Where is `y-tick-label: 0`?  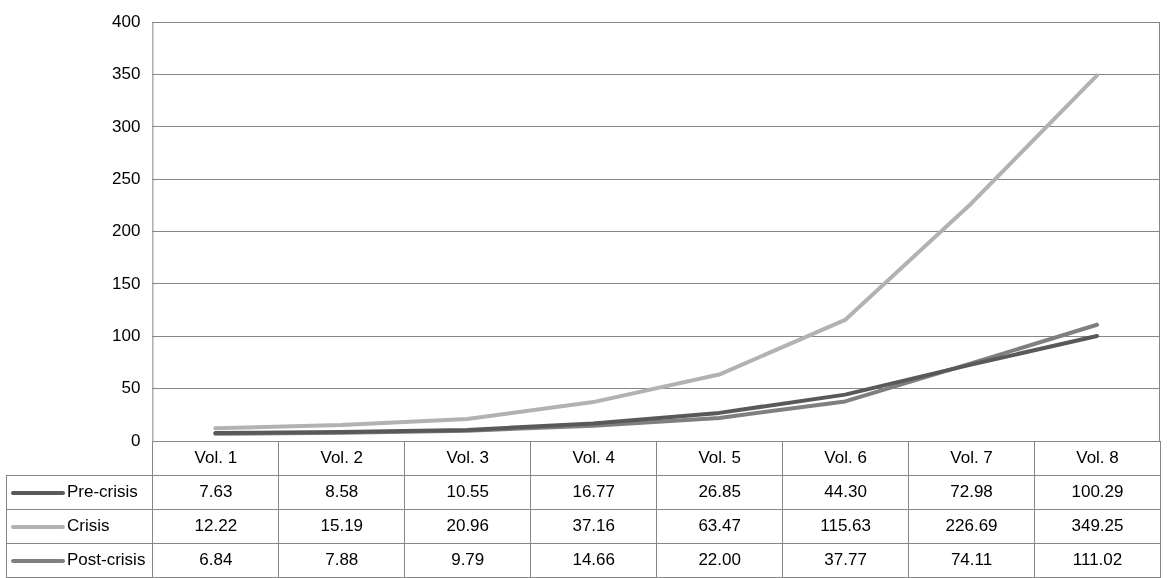 y-tick-label: 0 is located at coordinates (135, 440).